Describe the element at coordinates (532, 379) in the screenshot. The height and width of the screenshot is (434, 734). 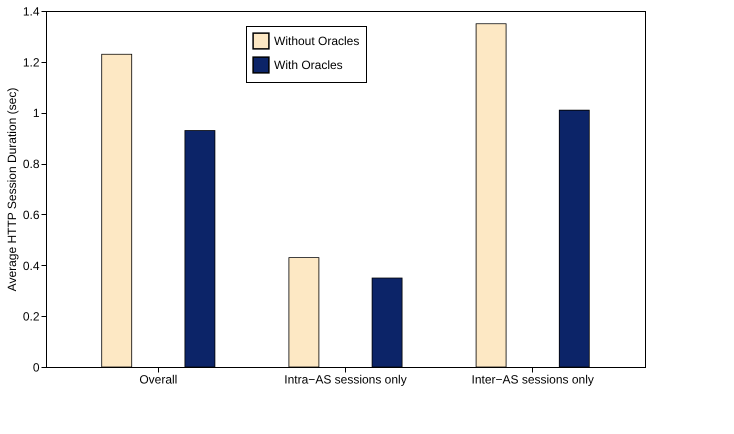
I see `x-tick-label: Inter−AS sessions only` at that location.